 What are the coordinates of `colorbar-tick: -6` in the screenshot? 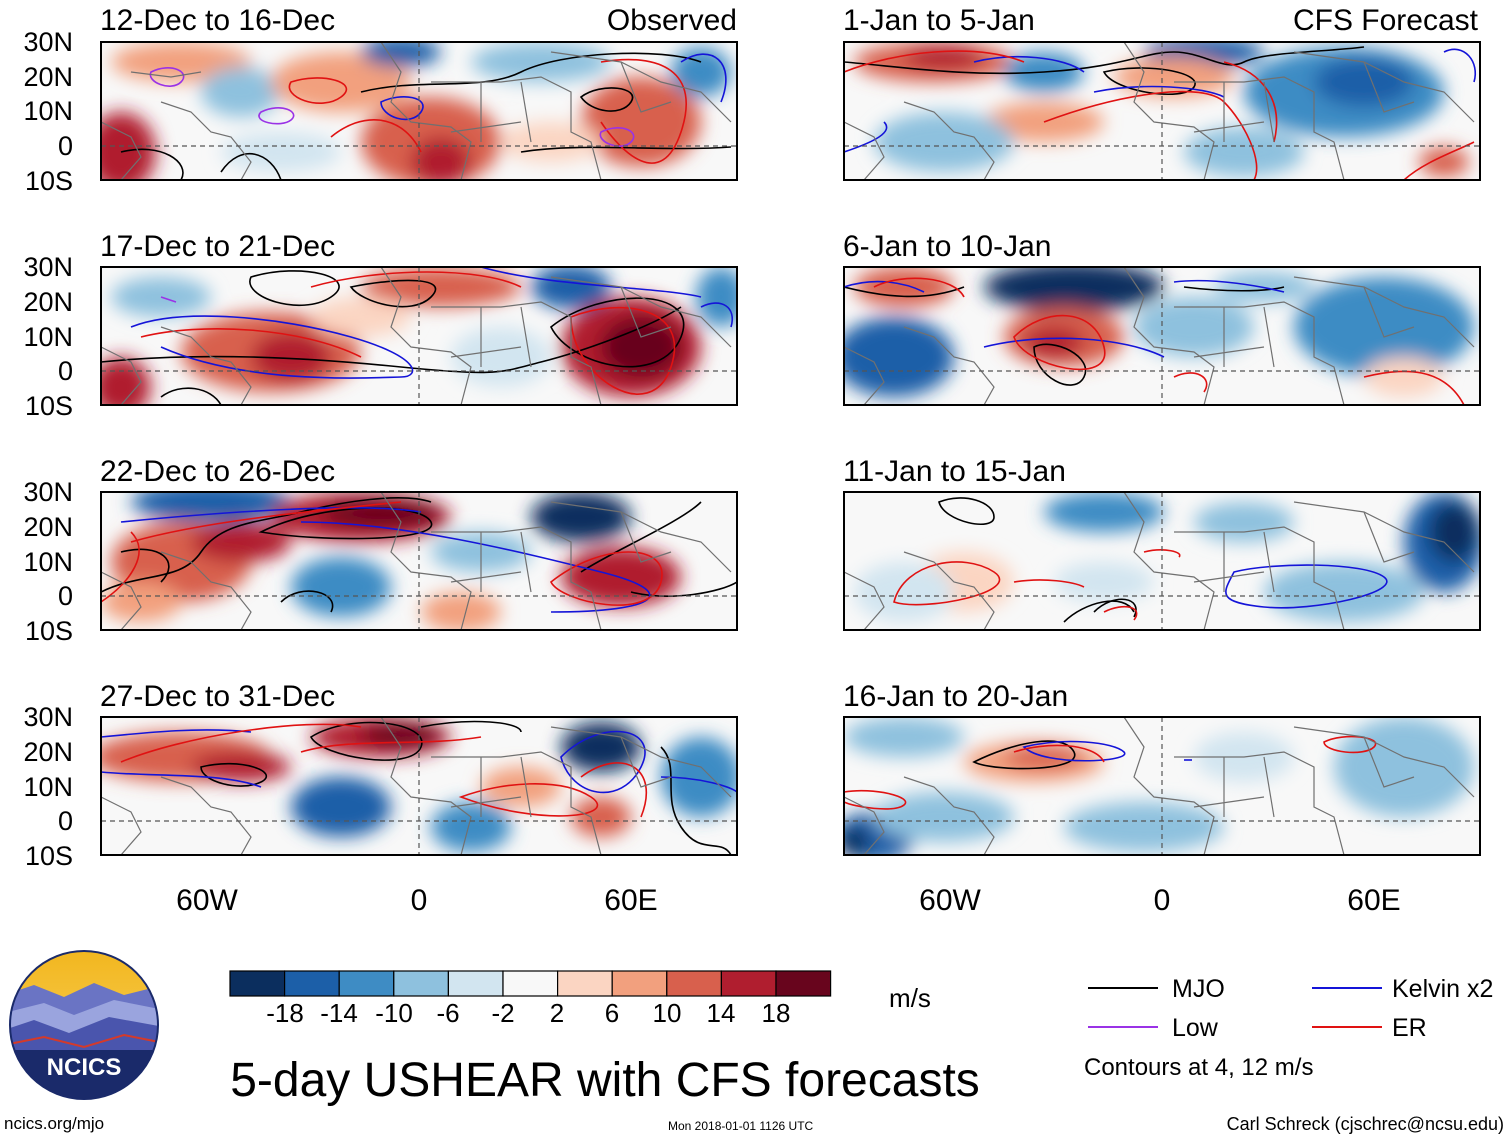 It's located at (447, 1013).